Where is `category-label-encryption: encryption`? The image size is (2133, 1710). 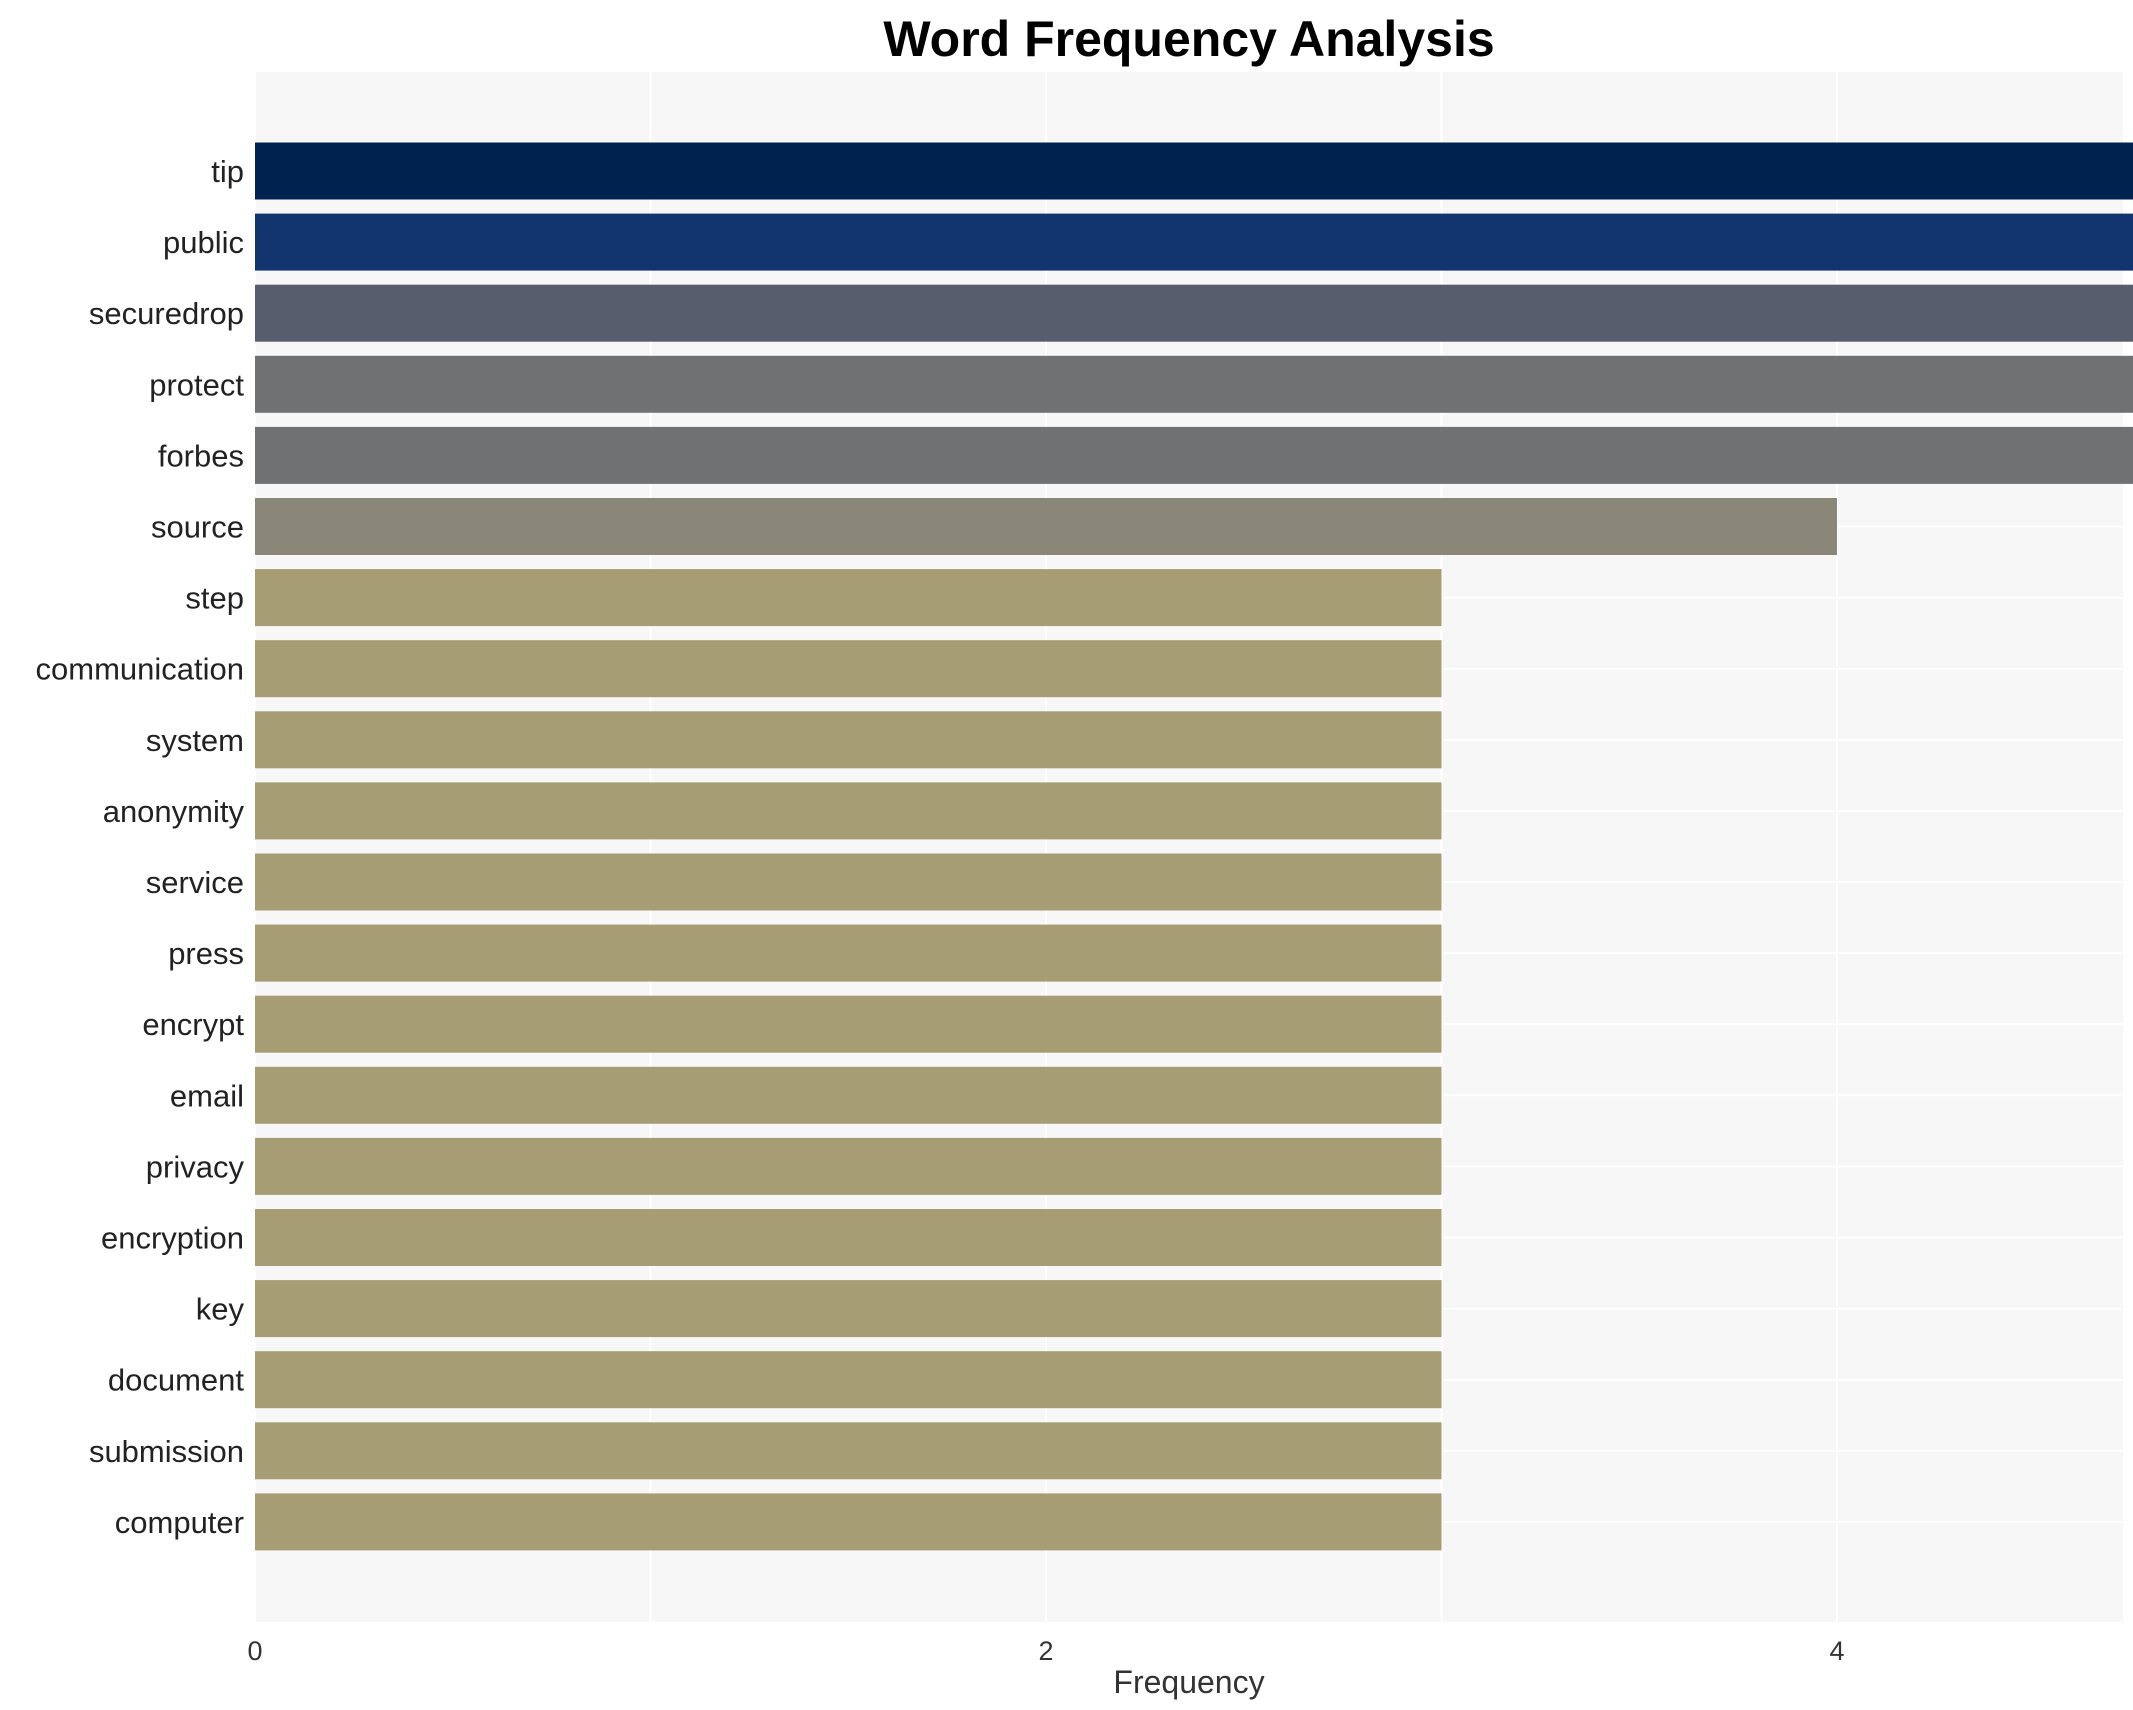 category-label-encryption: encryption is located at coordinates (172, 1238).